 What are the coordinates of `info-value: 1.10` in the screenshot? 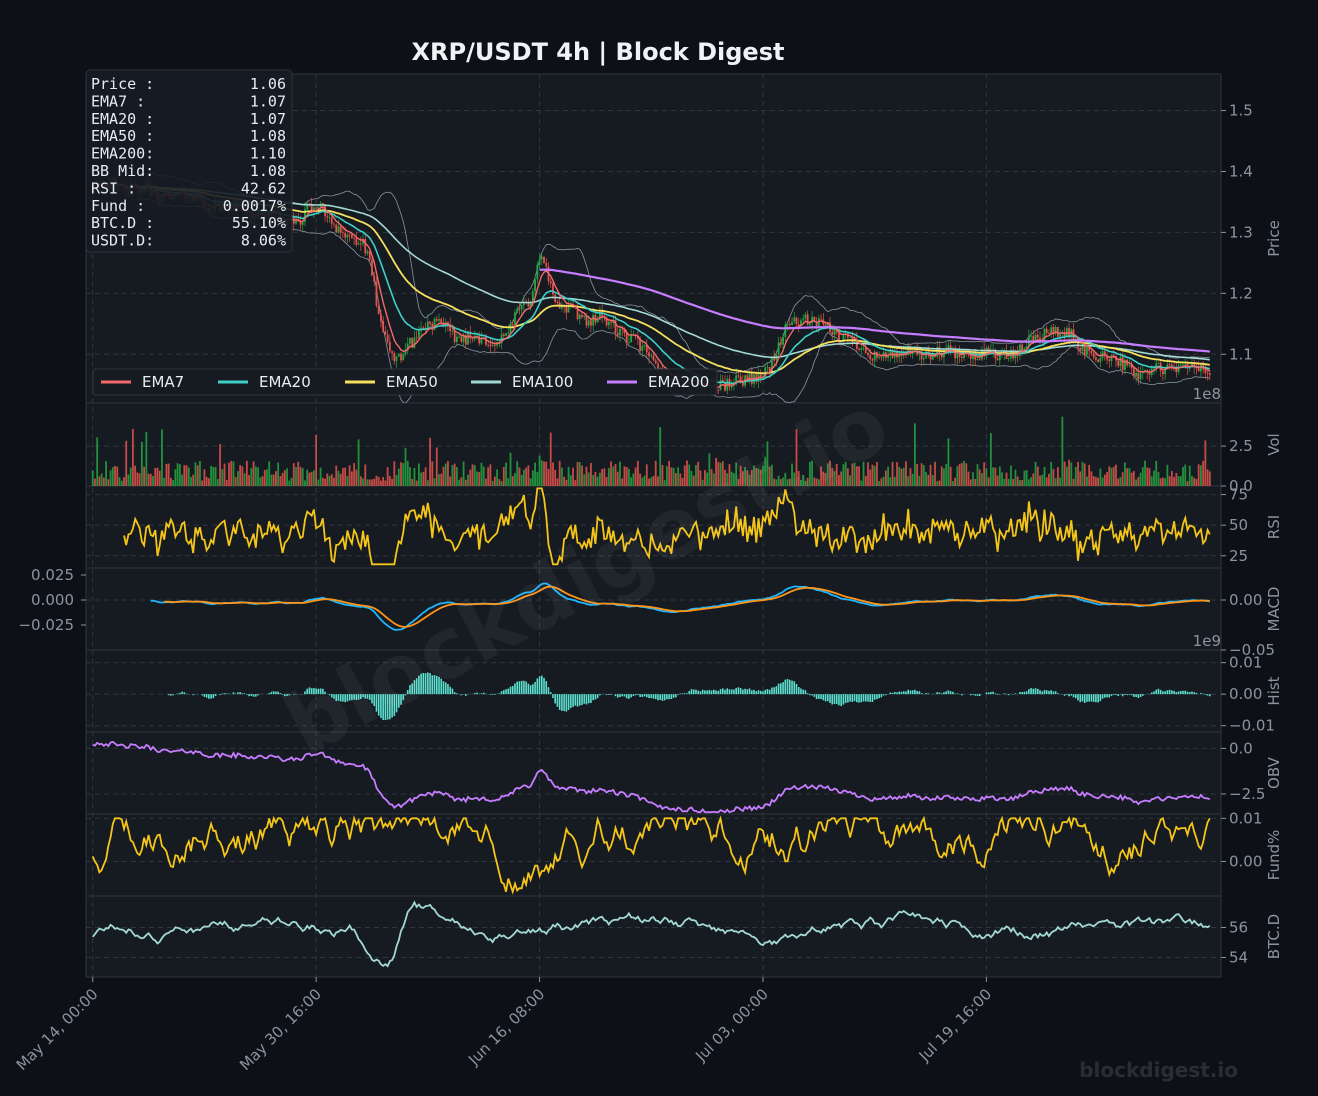 It's located at (268, 154).